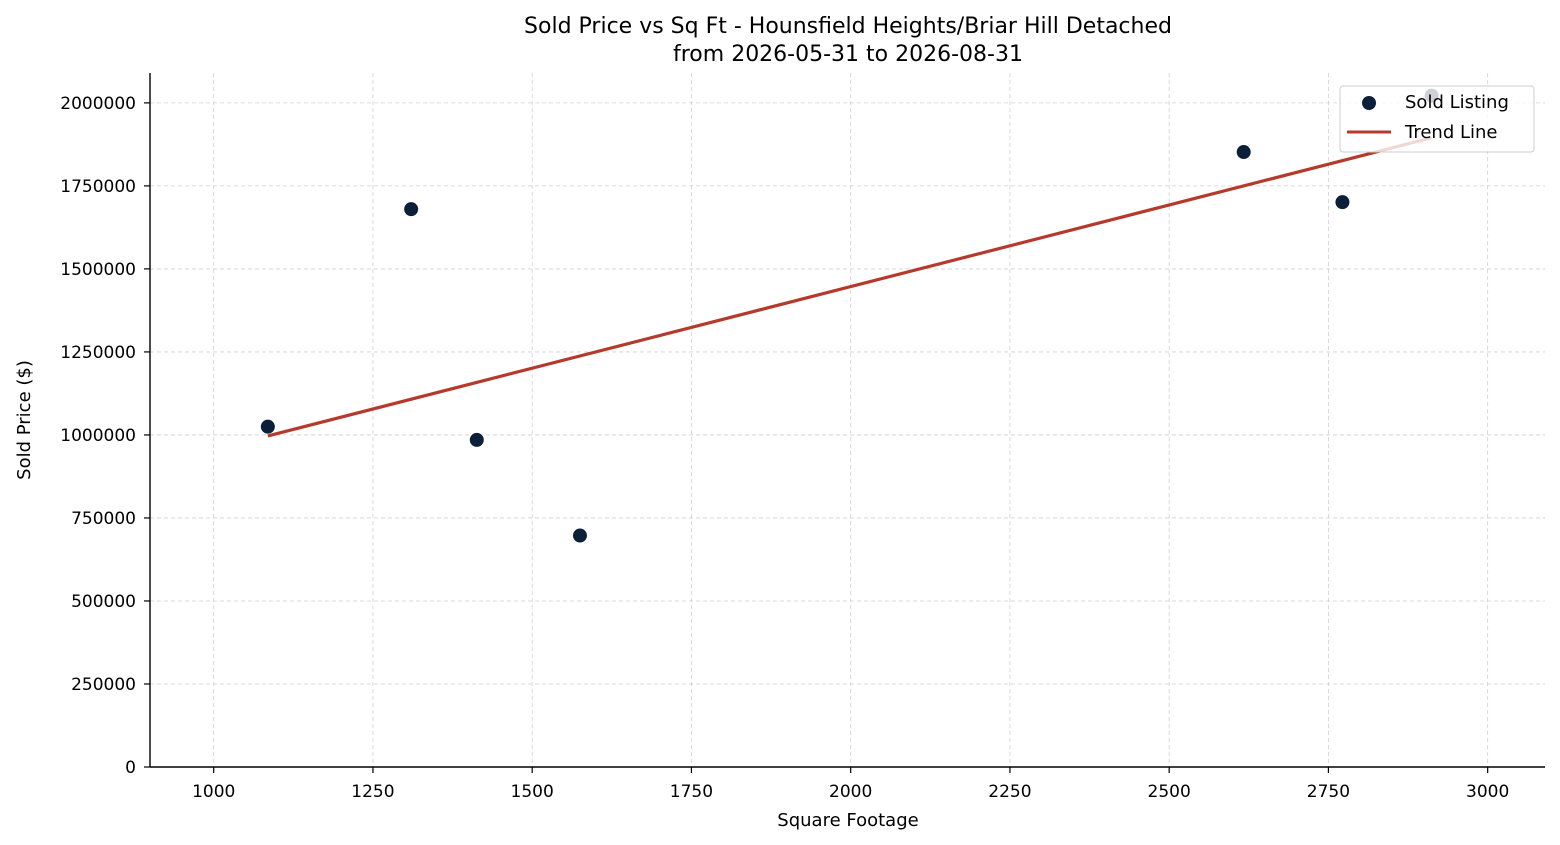 This screenshot has width=1560, height=845. What do you see at coordinates (98, 187) in the screenshot?
I see `y-tick-label: 1750000` at bounding box center [98, 187].